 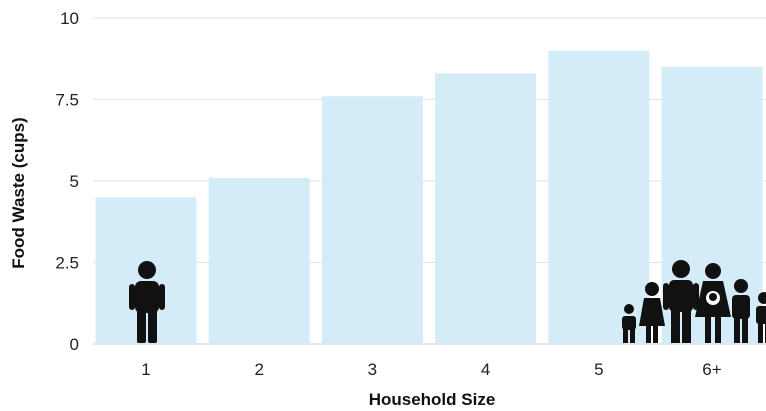 I want to click on x-tick-label: 5, so click(x=598, y=369).